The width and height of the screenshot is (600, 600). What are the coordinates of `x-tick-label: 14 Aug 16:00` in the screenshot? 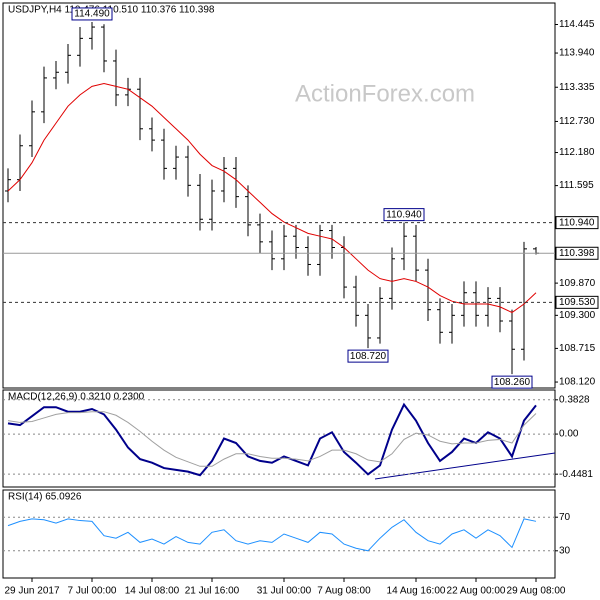 It's located at (416, 591).